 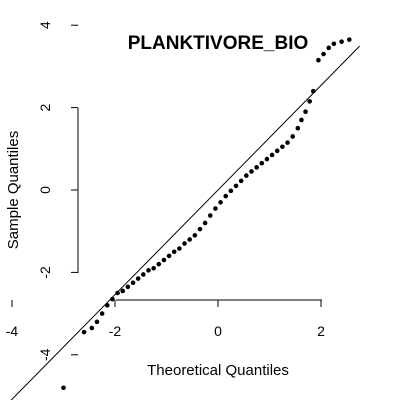 What do you see at coordinates (218, 331) in the screenshot?
I see `x-tick-label: 0` at bounding box center [218, 331].